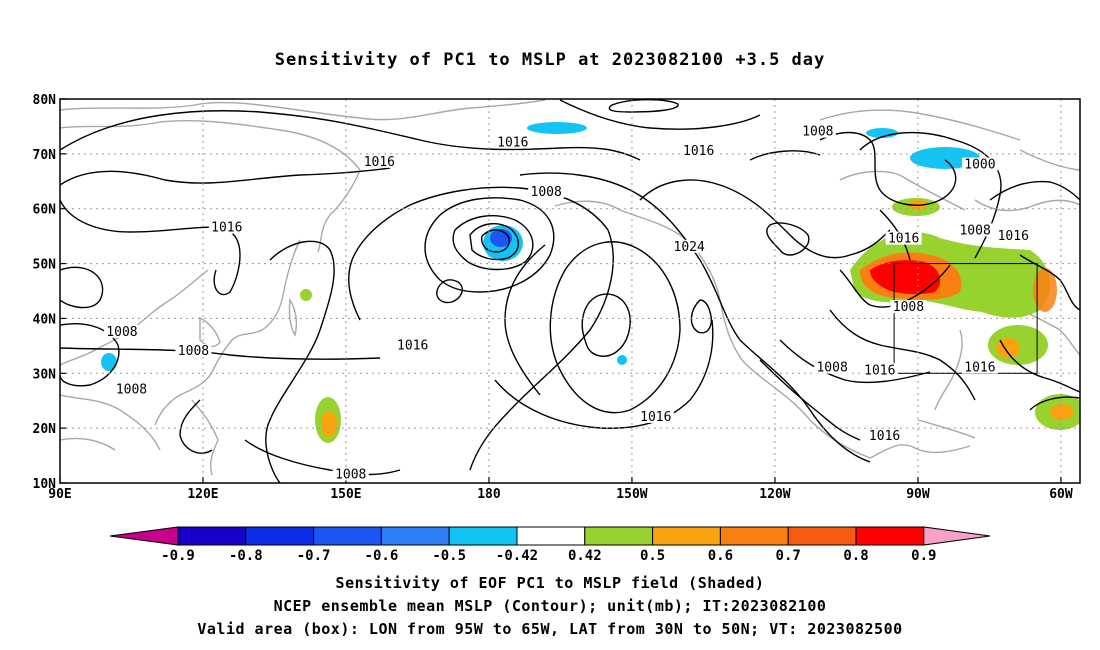 The height and width of the screenshot is (650, 1100). I want to click on x-tick-label: 120W, so click(774, 494).